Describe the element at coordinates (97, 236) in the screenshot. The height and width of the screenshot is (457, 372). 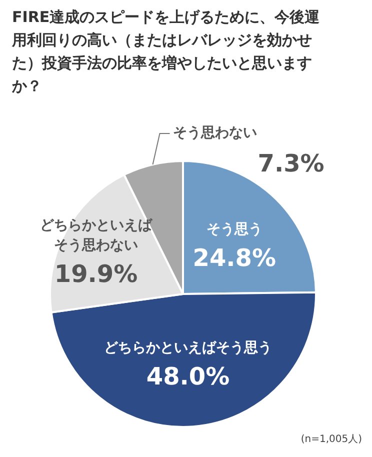
I see `slice-label: どちらかといえばそう思わない` at that location.